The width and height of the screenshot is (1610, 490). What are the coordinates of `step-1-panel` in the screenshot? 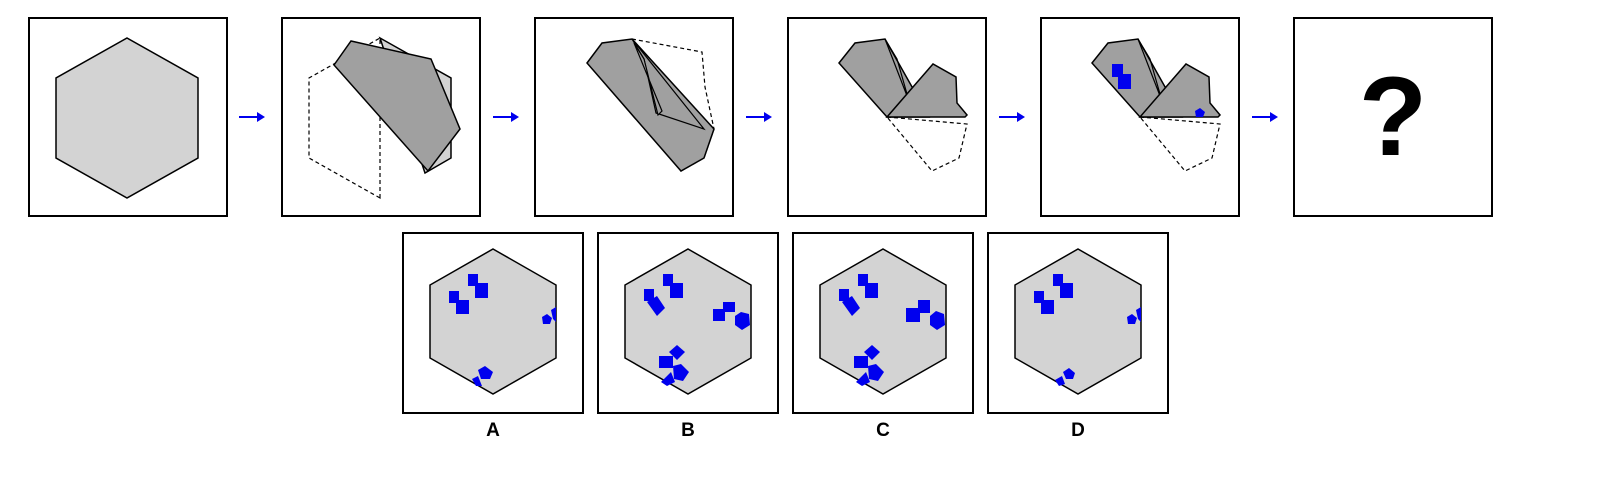 It's located at (128, 117).